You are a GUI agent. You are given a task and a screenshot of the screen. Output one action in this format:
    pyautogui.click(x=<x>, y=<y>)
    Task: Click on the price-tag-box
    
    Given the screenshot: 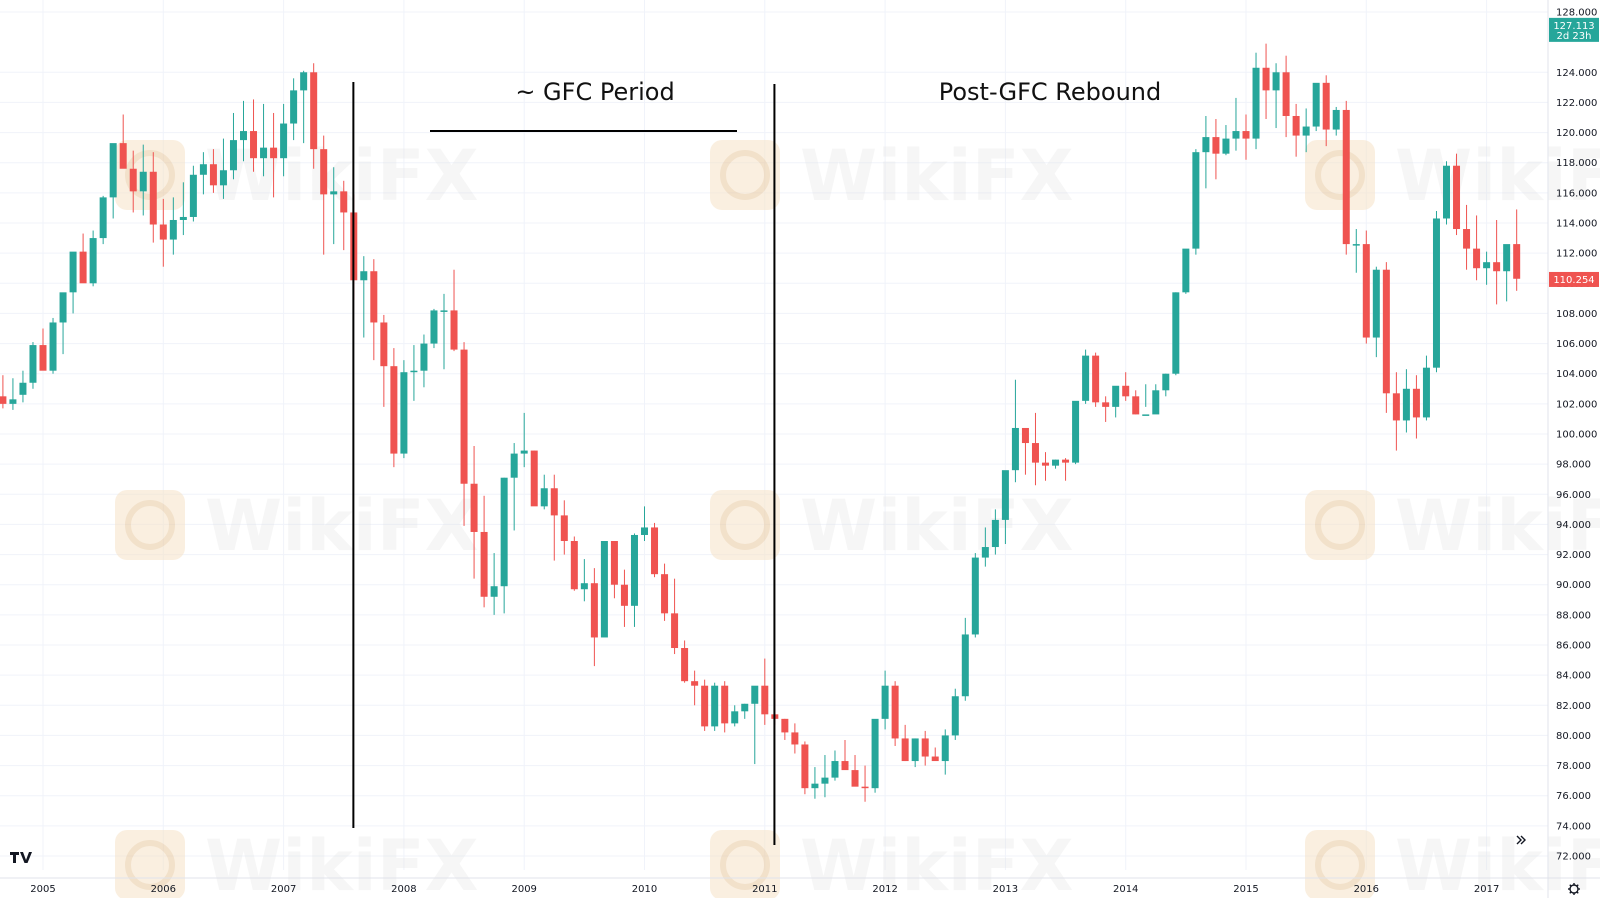 What is the action you would take?
    pyautogui.click(x=1574, y=29)
    